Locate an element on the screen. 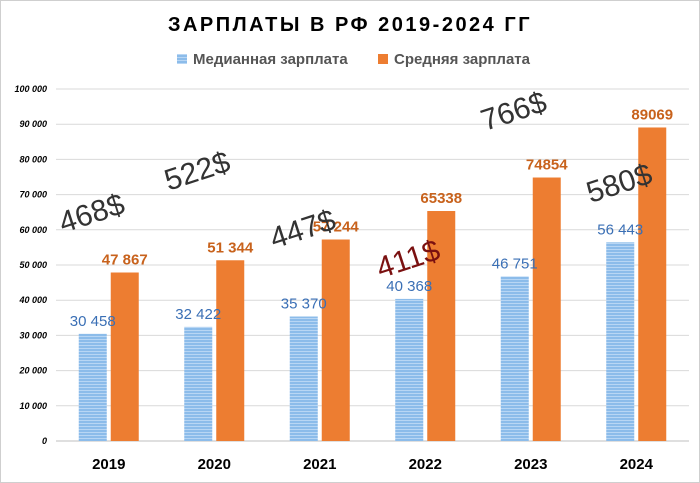 Image resolution: width=700 pixels, height=483 pixels. y-tick-label: 70 000 is located at coordinates (33, 195).